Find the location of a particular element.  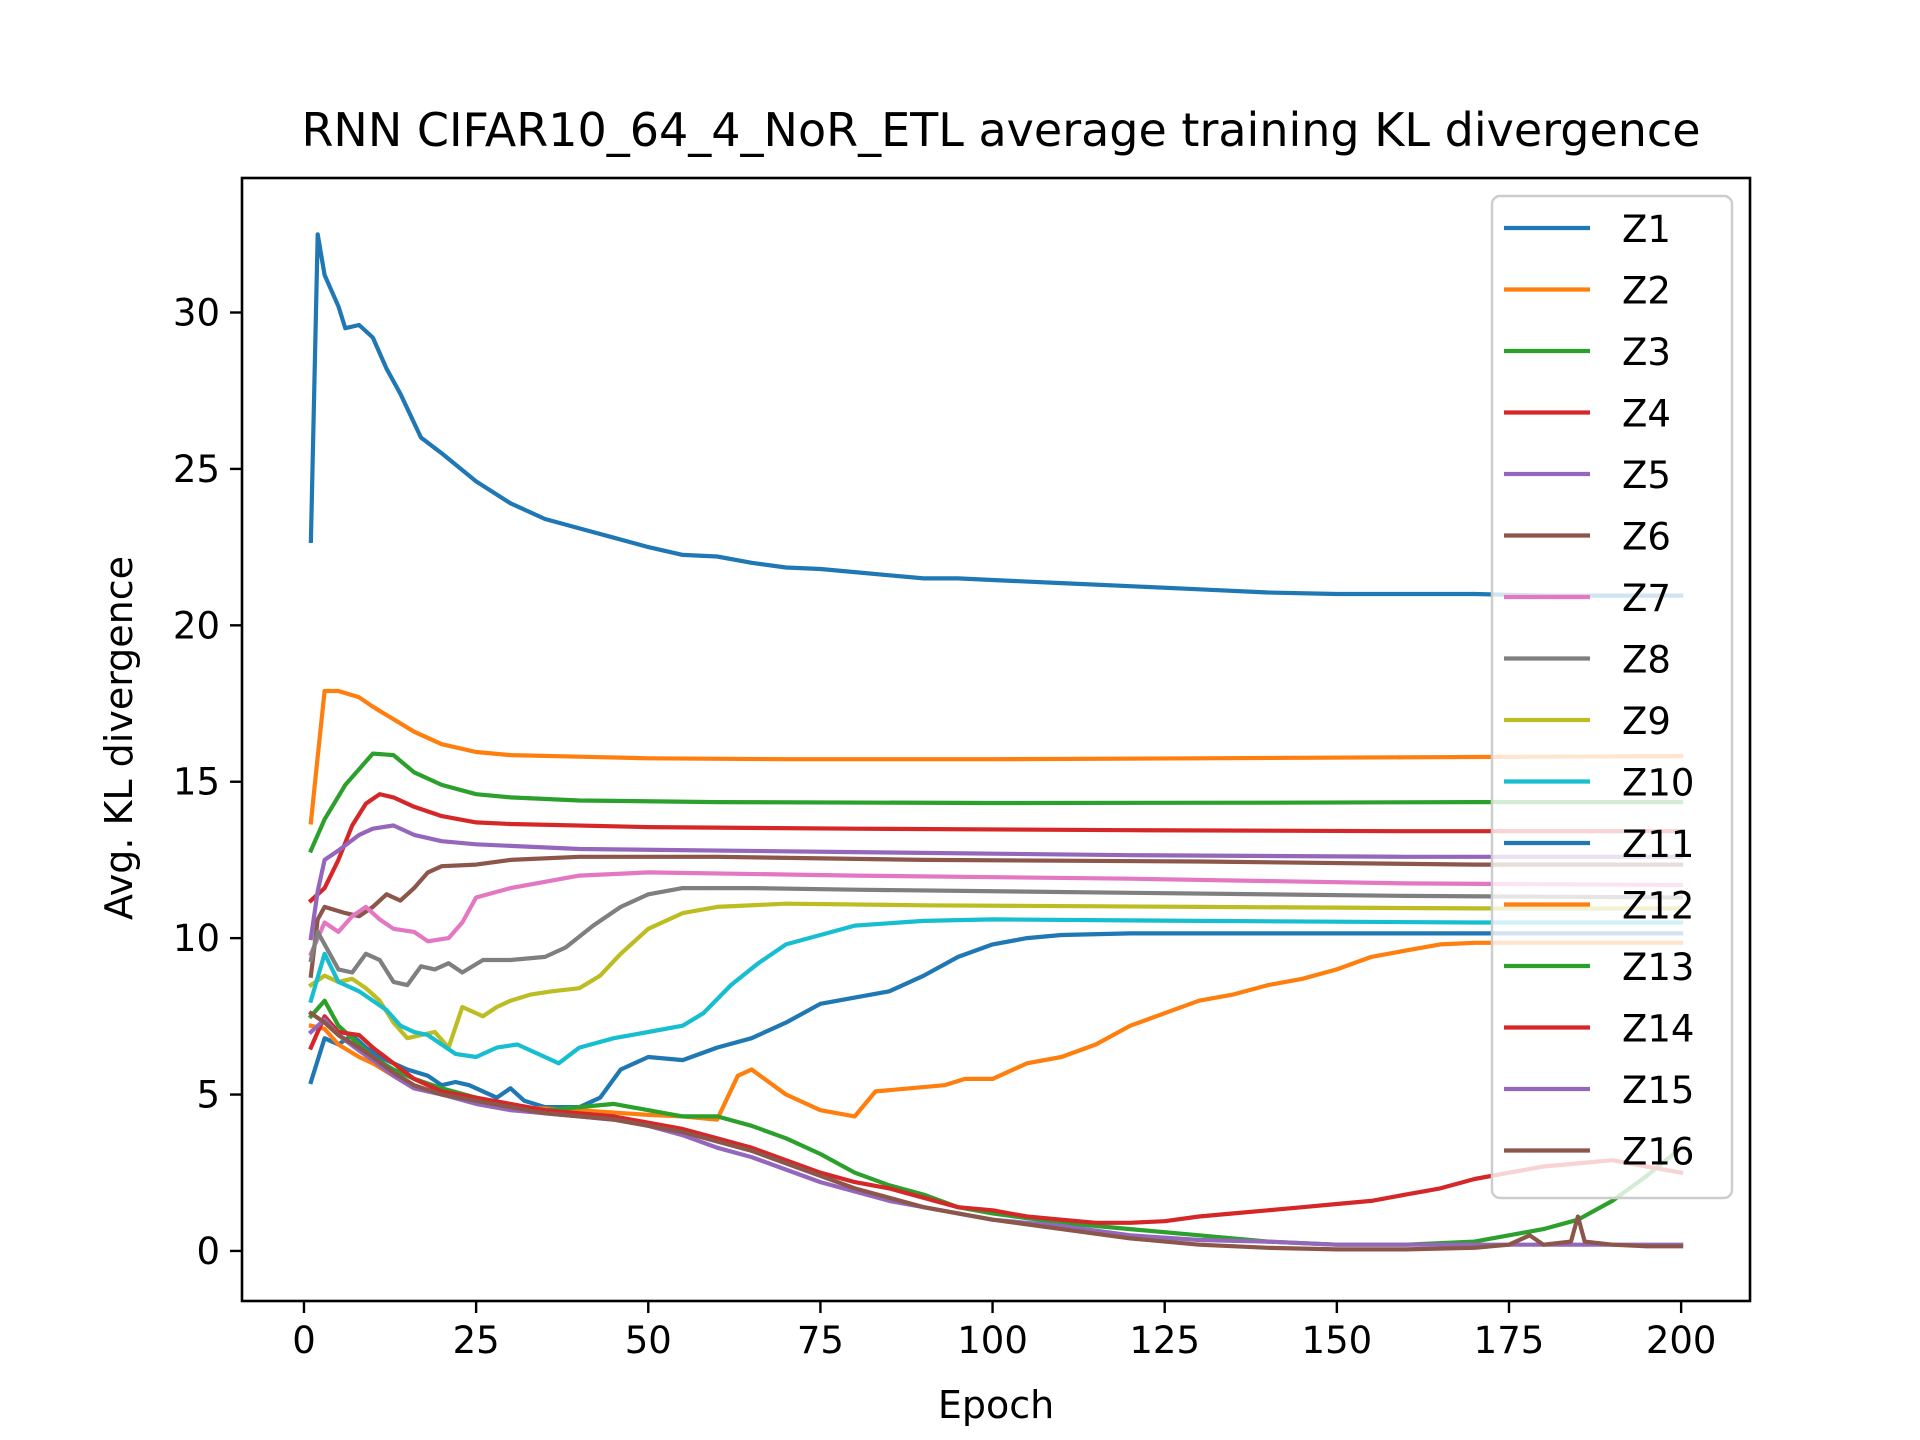

series-line-z16 is located at coordinates (995, 1131).